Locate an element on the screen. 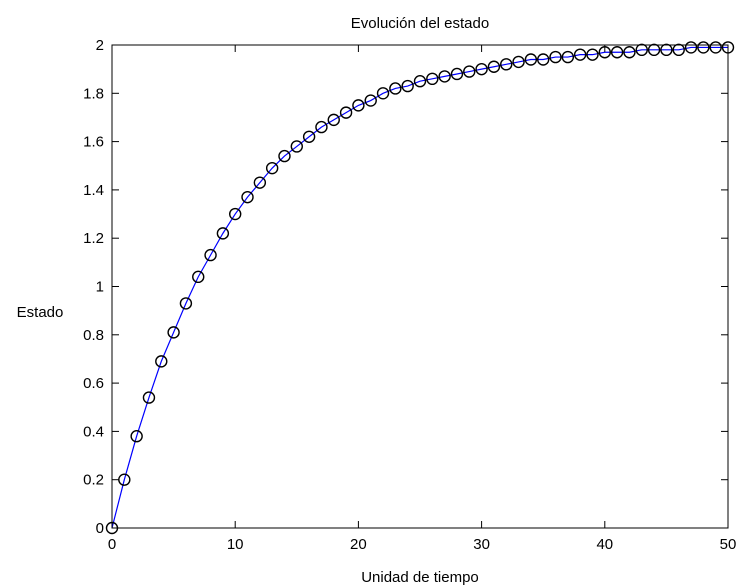  y-tick-label: 0.4 is located at coordinates (93, 431).